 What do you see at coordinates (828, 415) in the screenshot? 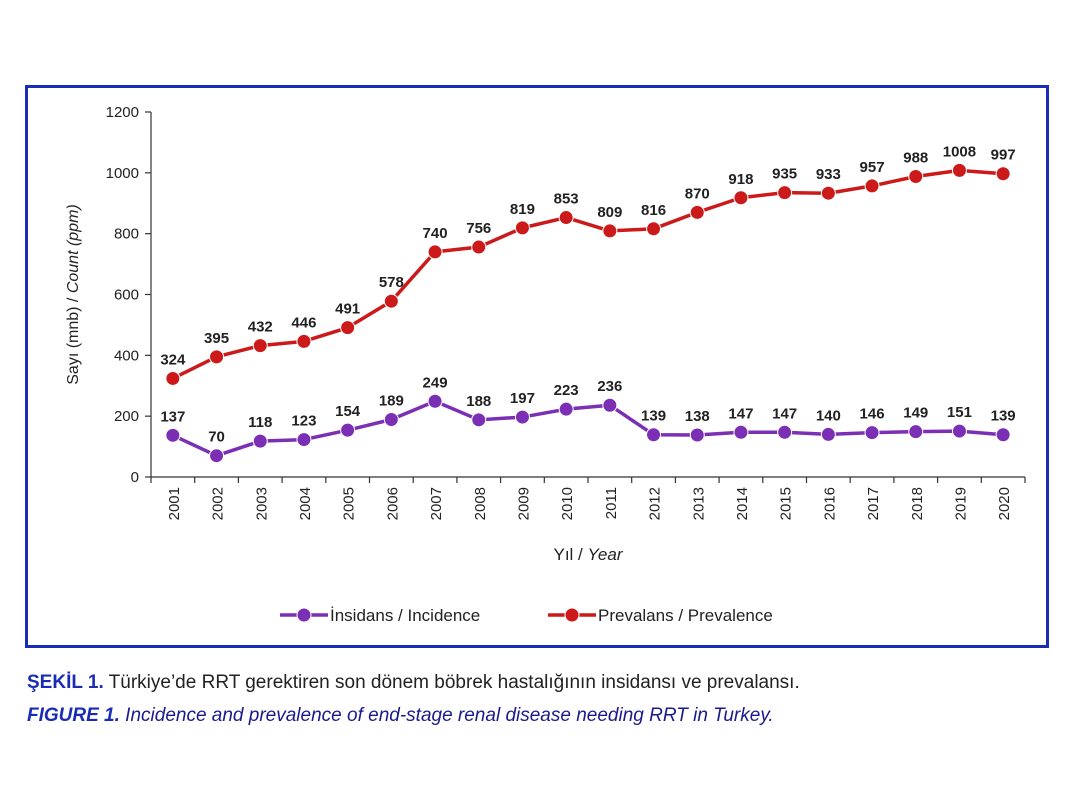
I see `incidence-data-label: 140` at bounding box center [828, 415].